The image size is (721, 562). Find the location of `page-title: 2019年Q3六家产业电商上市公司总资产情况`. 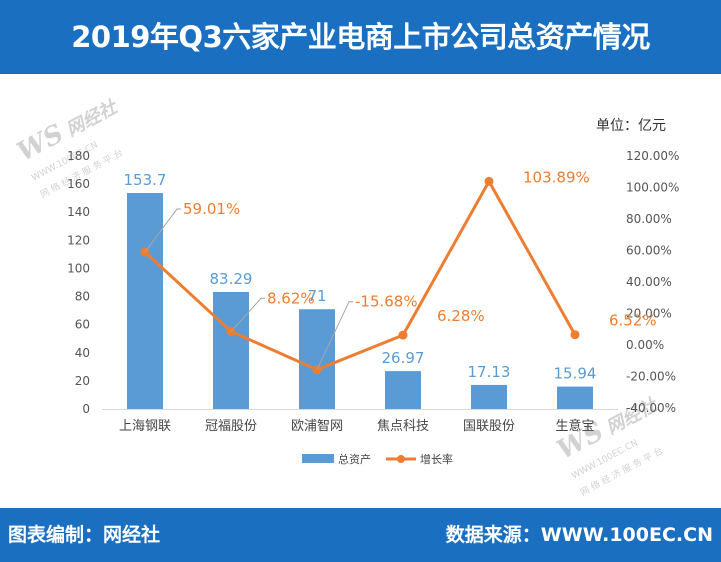

page-title: 2019年Q3六家产业电商上市公司总资产情况 is located at coordinates (360, 37).